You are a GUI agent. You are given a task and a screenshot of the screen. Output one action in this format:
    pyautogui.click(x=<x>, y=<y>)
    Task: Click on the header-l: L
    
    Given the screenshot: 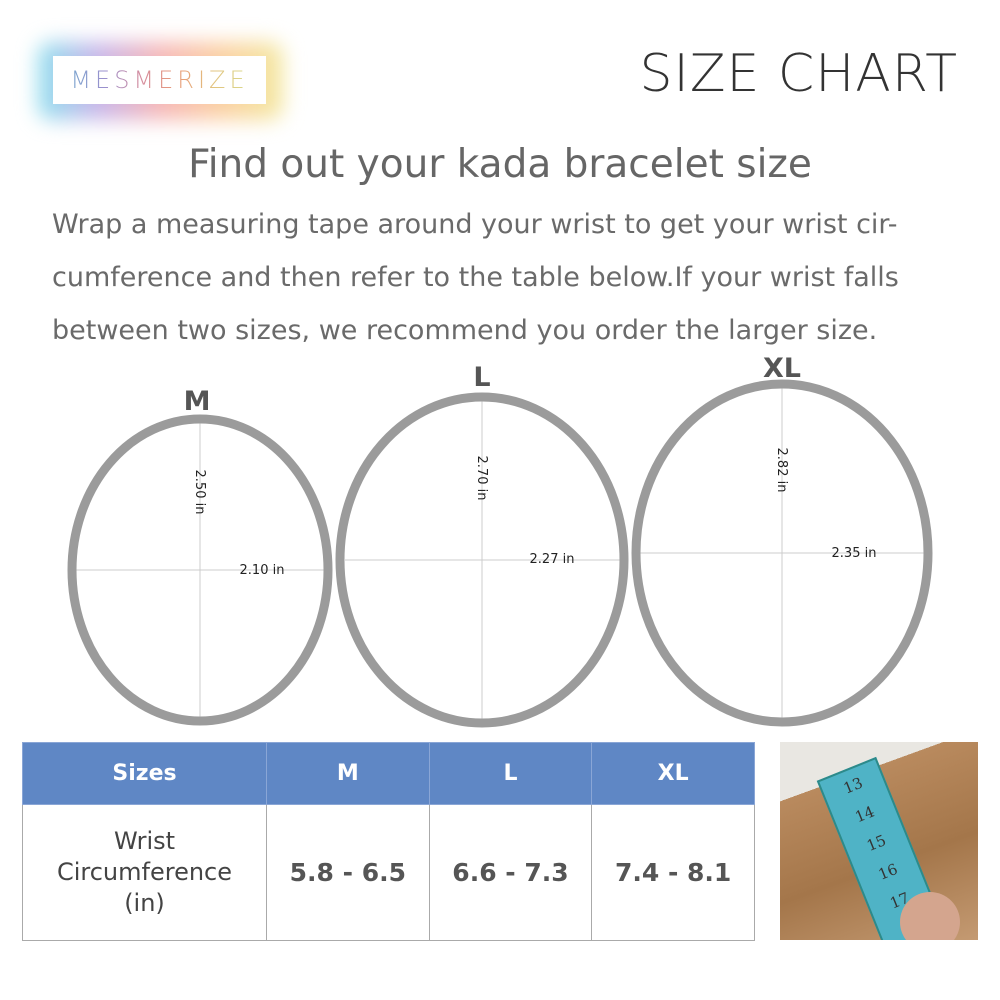 What is the action you would take?
    pyautogui.click(x=510, y=773)
    